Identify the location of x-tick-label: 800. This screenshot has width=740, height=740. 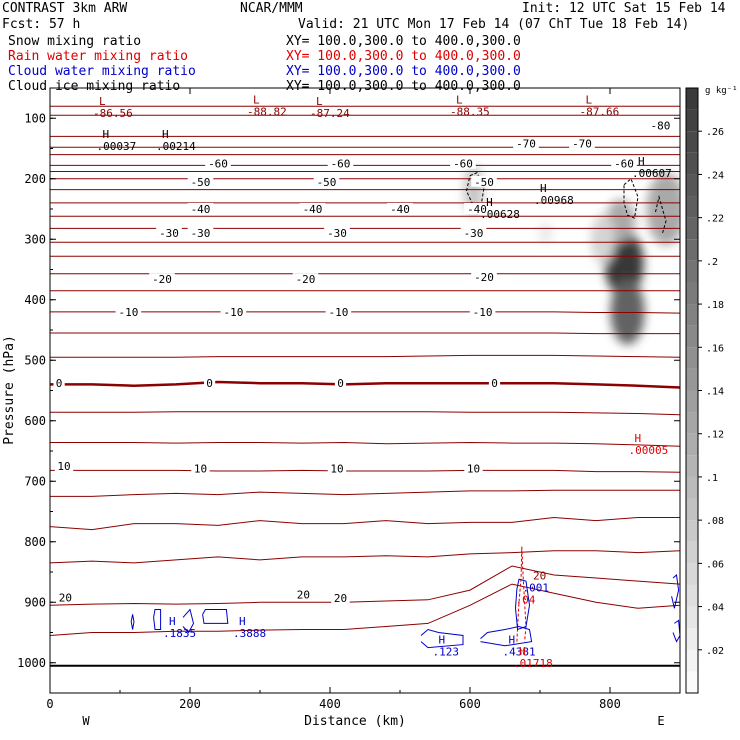
(610, 704).